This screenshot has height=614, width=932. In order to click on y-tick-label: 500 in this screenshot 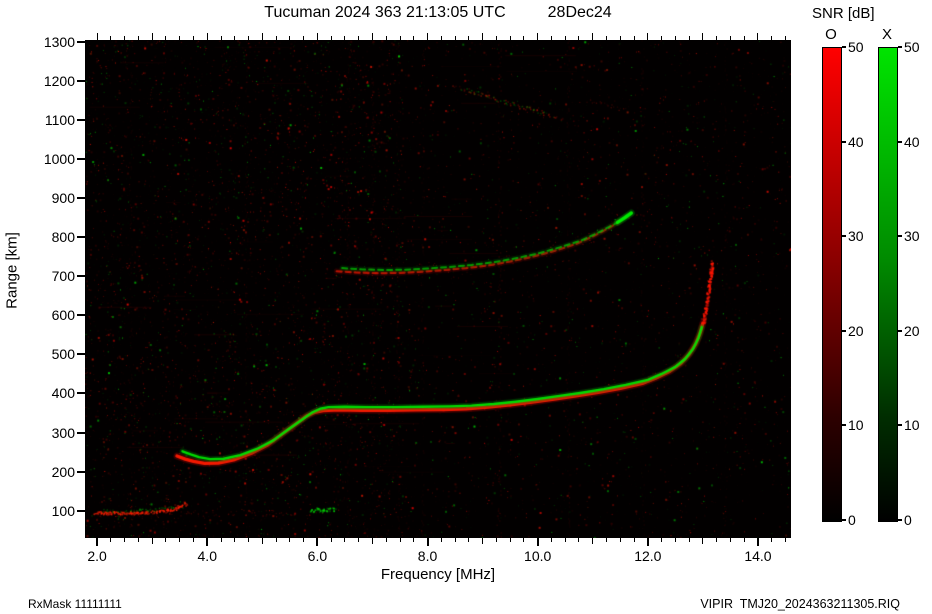, I will do `click(63, 354)`.